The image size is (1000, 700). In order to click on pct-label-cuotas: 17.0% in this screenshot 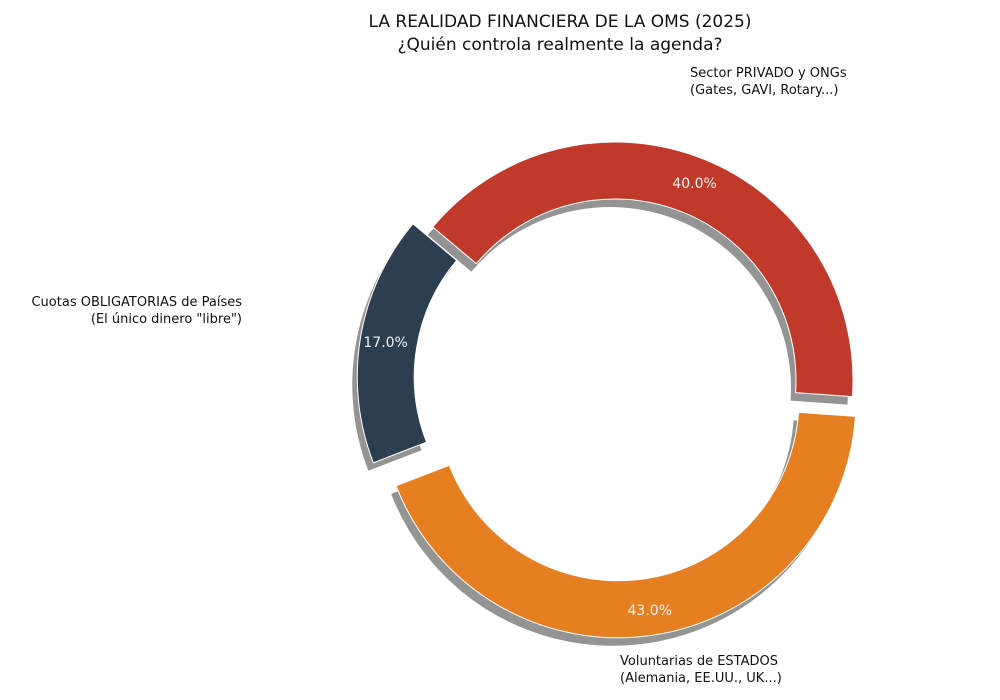, I will do `click(385, 343)`.